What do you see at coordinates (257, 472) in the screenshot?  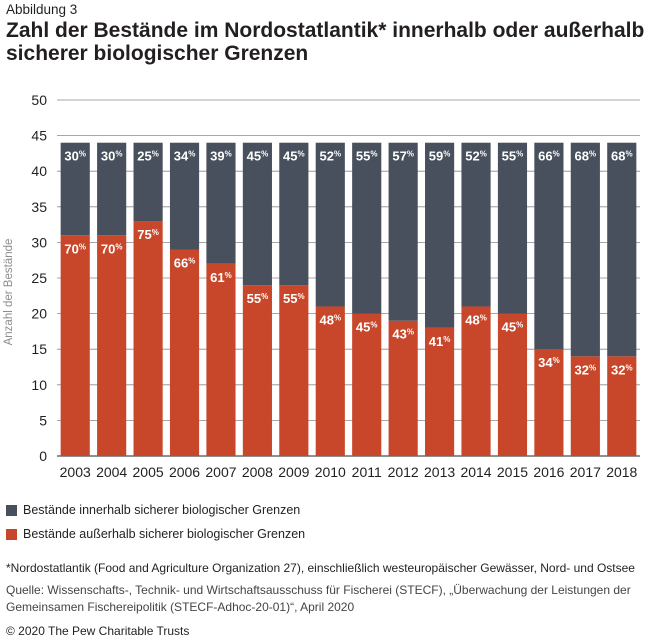 I see `x-tick-label: 2008` at bounding box center [257, 472].